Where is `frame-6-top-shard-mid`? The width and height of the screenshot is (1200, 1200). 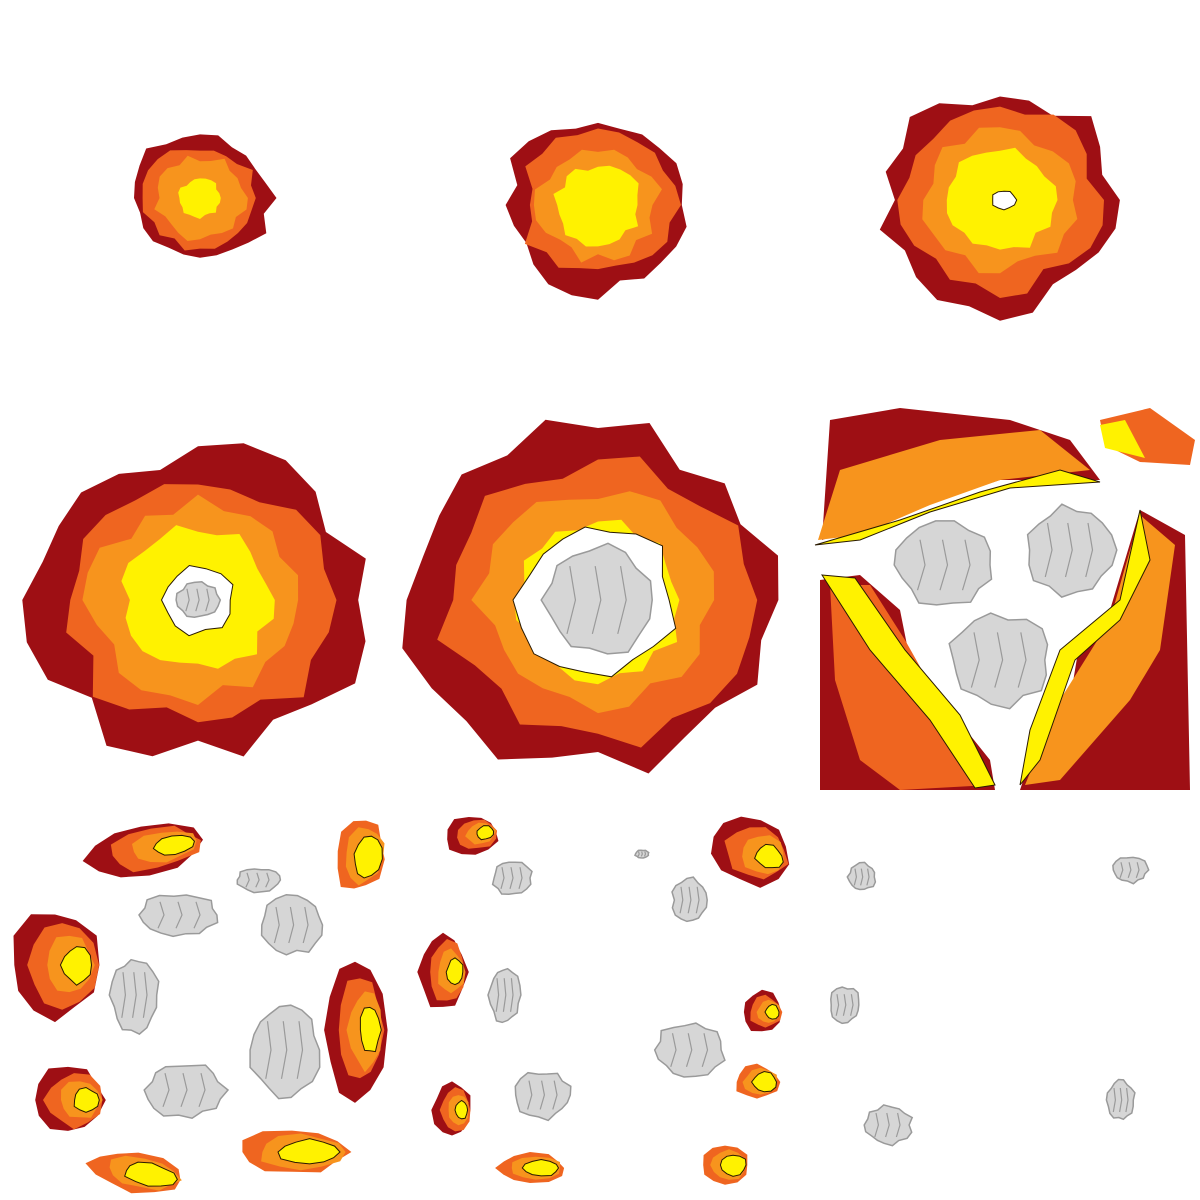
frame-6-top-shard-mid is located at coordinates (954, 485).